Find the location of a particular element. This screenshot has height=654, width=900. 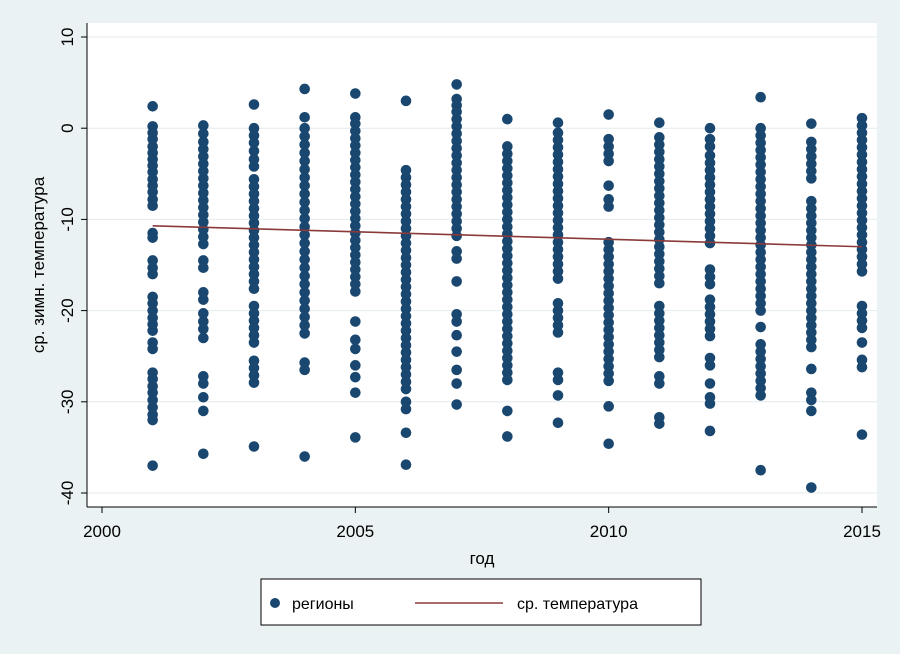

y-tick-label: -10 is located at coordinates (67, 219).